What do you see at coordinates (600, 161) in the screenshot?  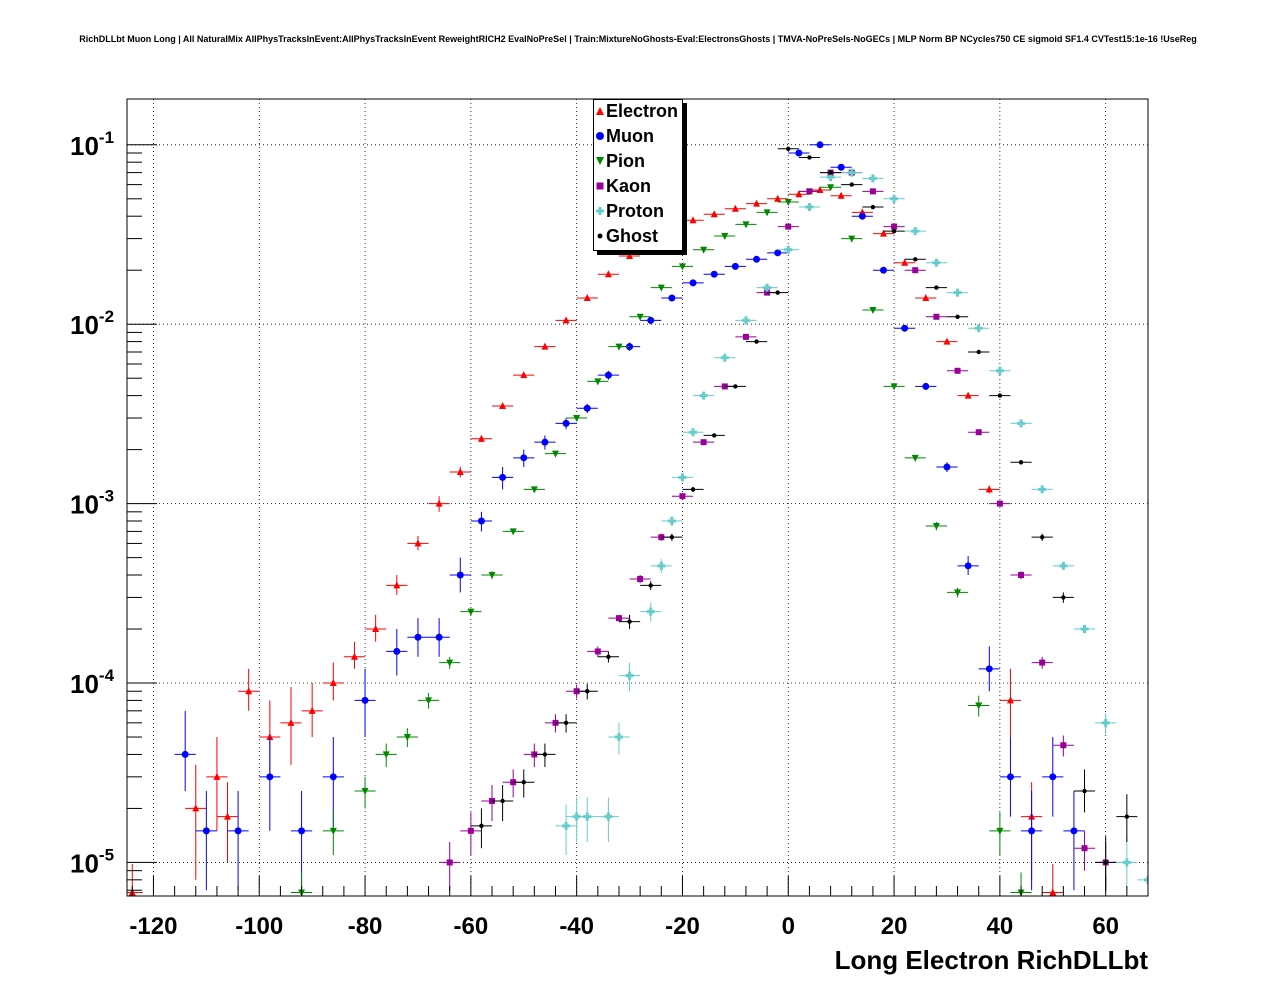 I see `triangle-down-marker-icon` at bounding box center [600, 161].